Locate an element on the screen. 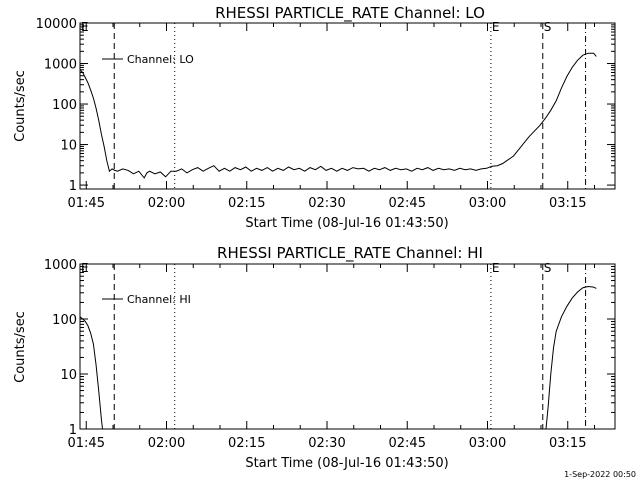  chart-title-hi: RHESSI PARTICLE_RATE Channel: HI is located at coordinates (350, 253).